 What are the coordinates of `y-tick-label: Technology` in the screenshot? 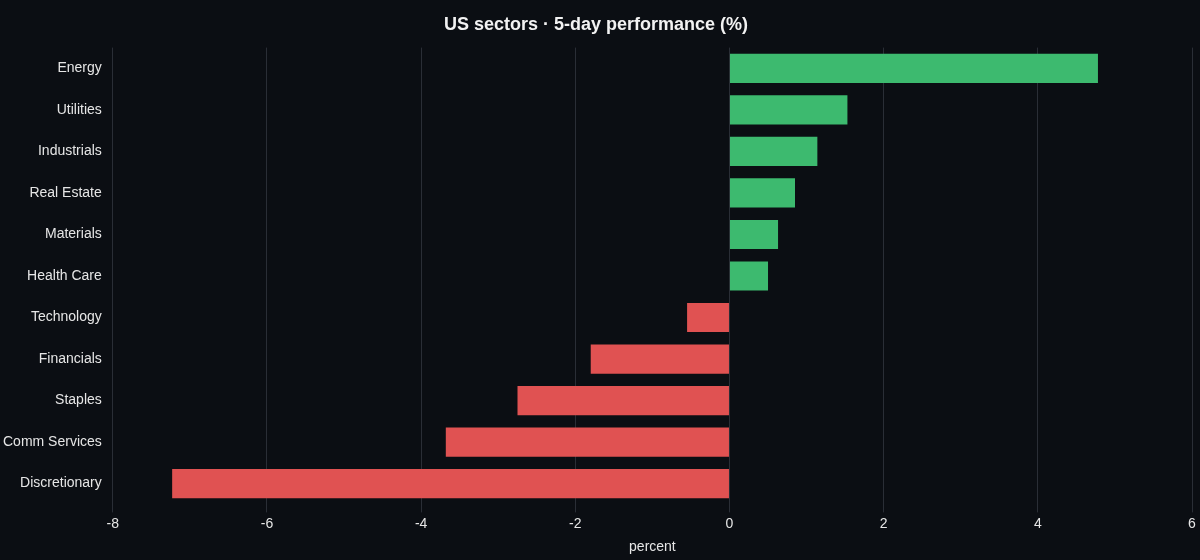 It's located at (66, 316).